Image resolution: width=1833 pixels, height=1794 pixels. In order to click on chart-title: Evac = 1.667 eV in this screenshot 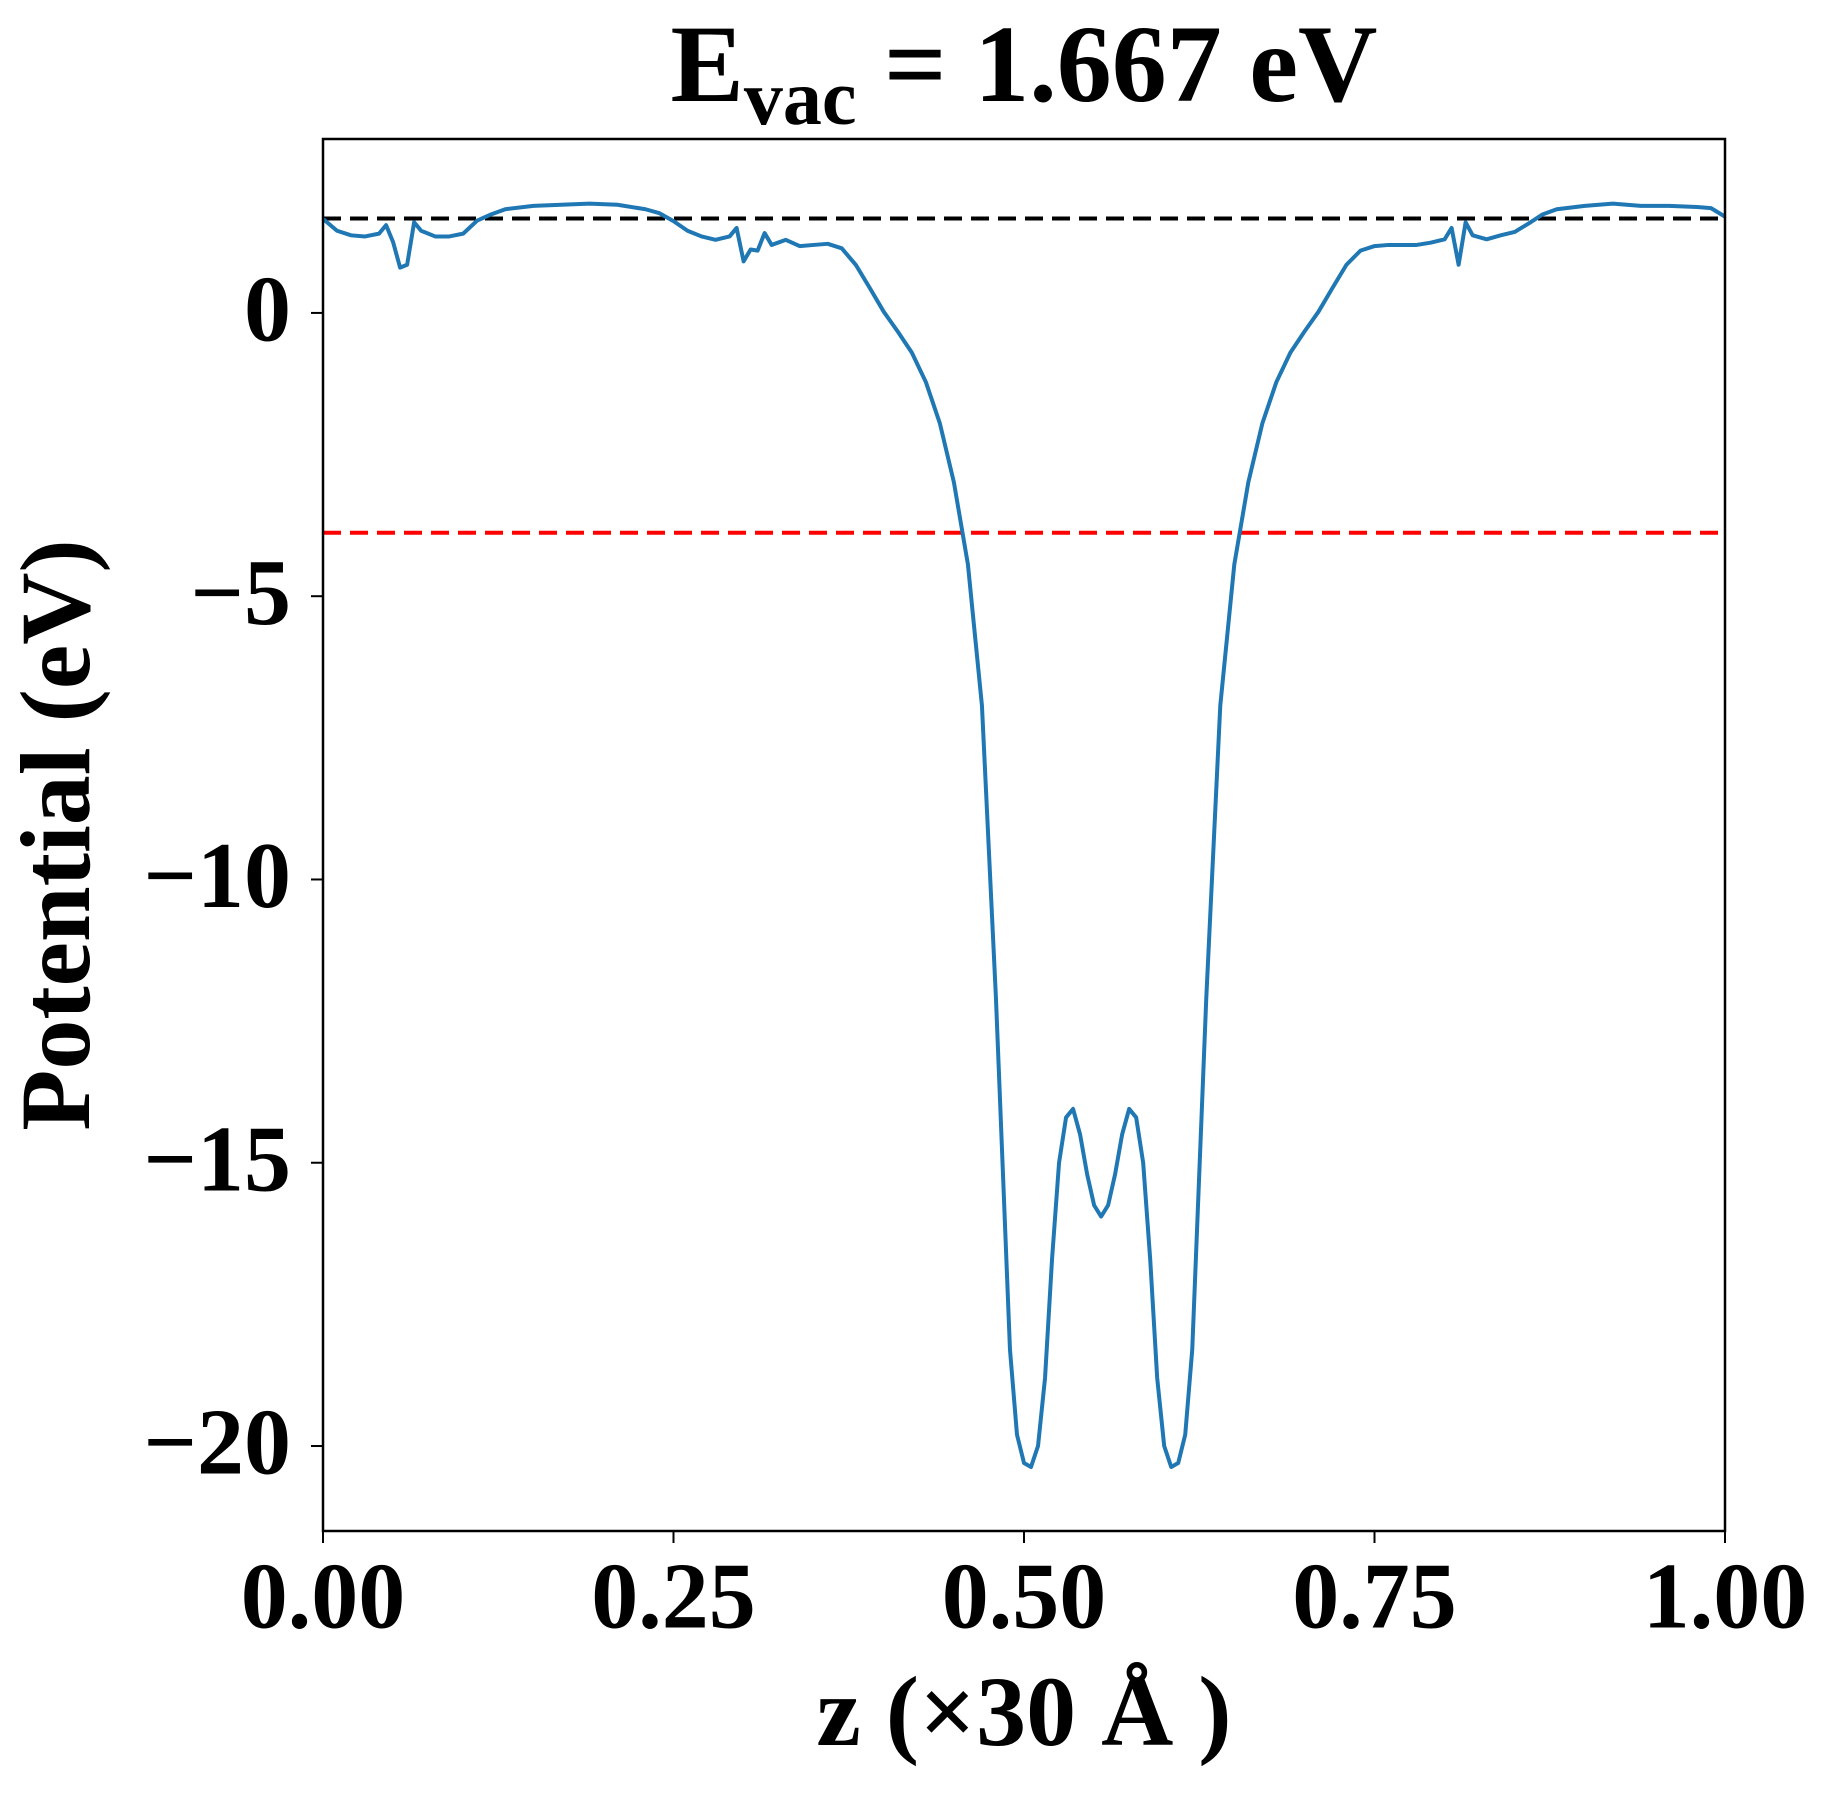, I will do `click(1024, 72)`.